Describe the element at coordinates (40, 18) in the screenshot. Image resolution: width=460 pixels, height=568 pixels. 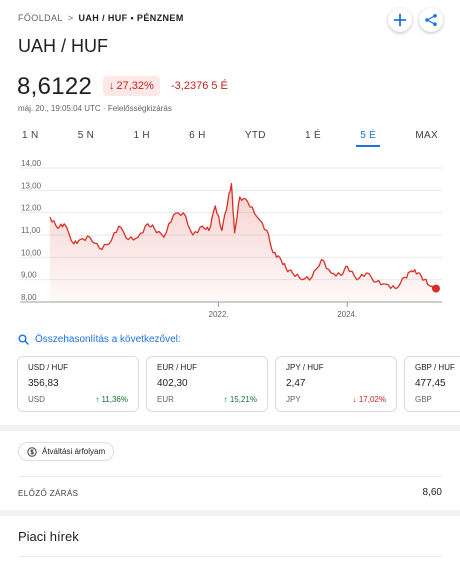
I see `breadcrumb-home: FŐOLDAL` at that location.